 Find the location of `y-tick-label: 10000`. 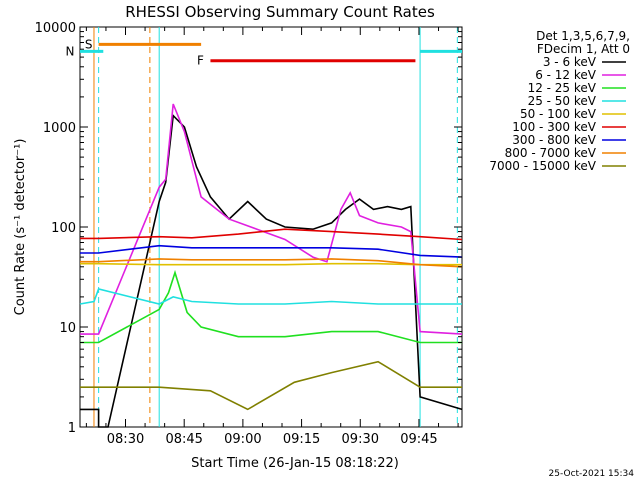

y-tick-label: 10000 is located at coordinates (55, 28).